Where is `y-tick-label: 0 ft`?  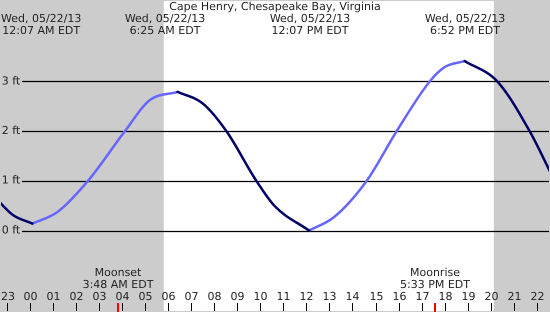 y-tick-label: 0 ft is located at coordinates (11, 229).